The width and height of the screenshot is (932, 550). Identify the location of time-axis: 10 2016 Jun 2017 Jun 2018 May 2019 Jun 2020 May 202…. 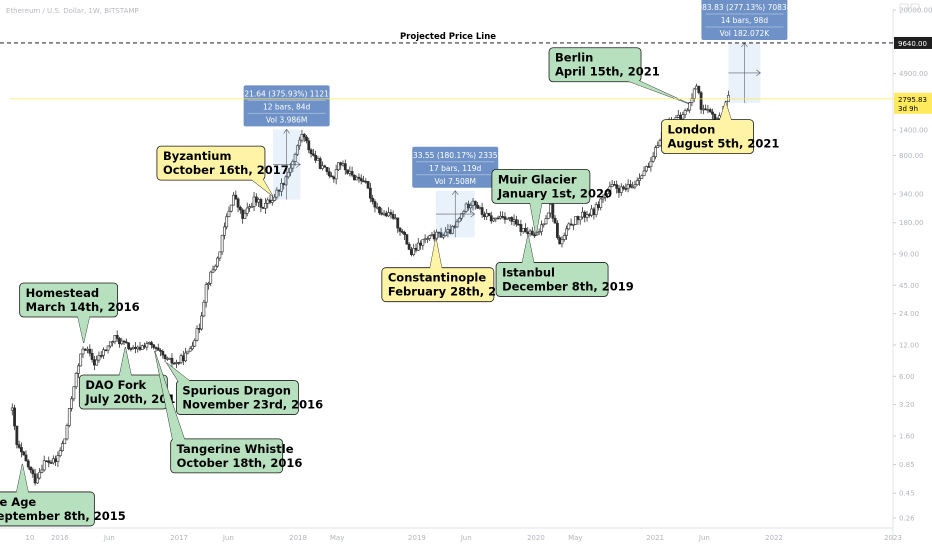
(451, 534).